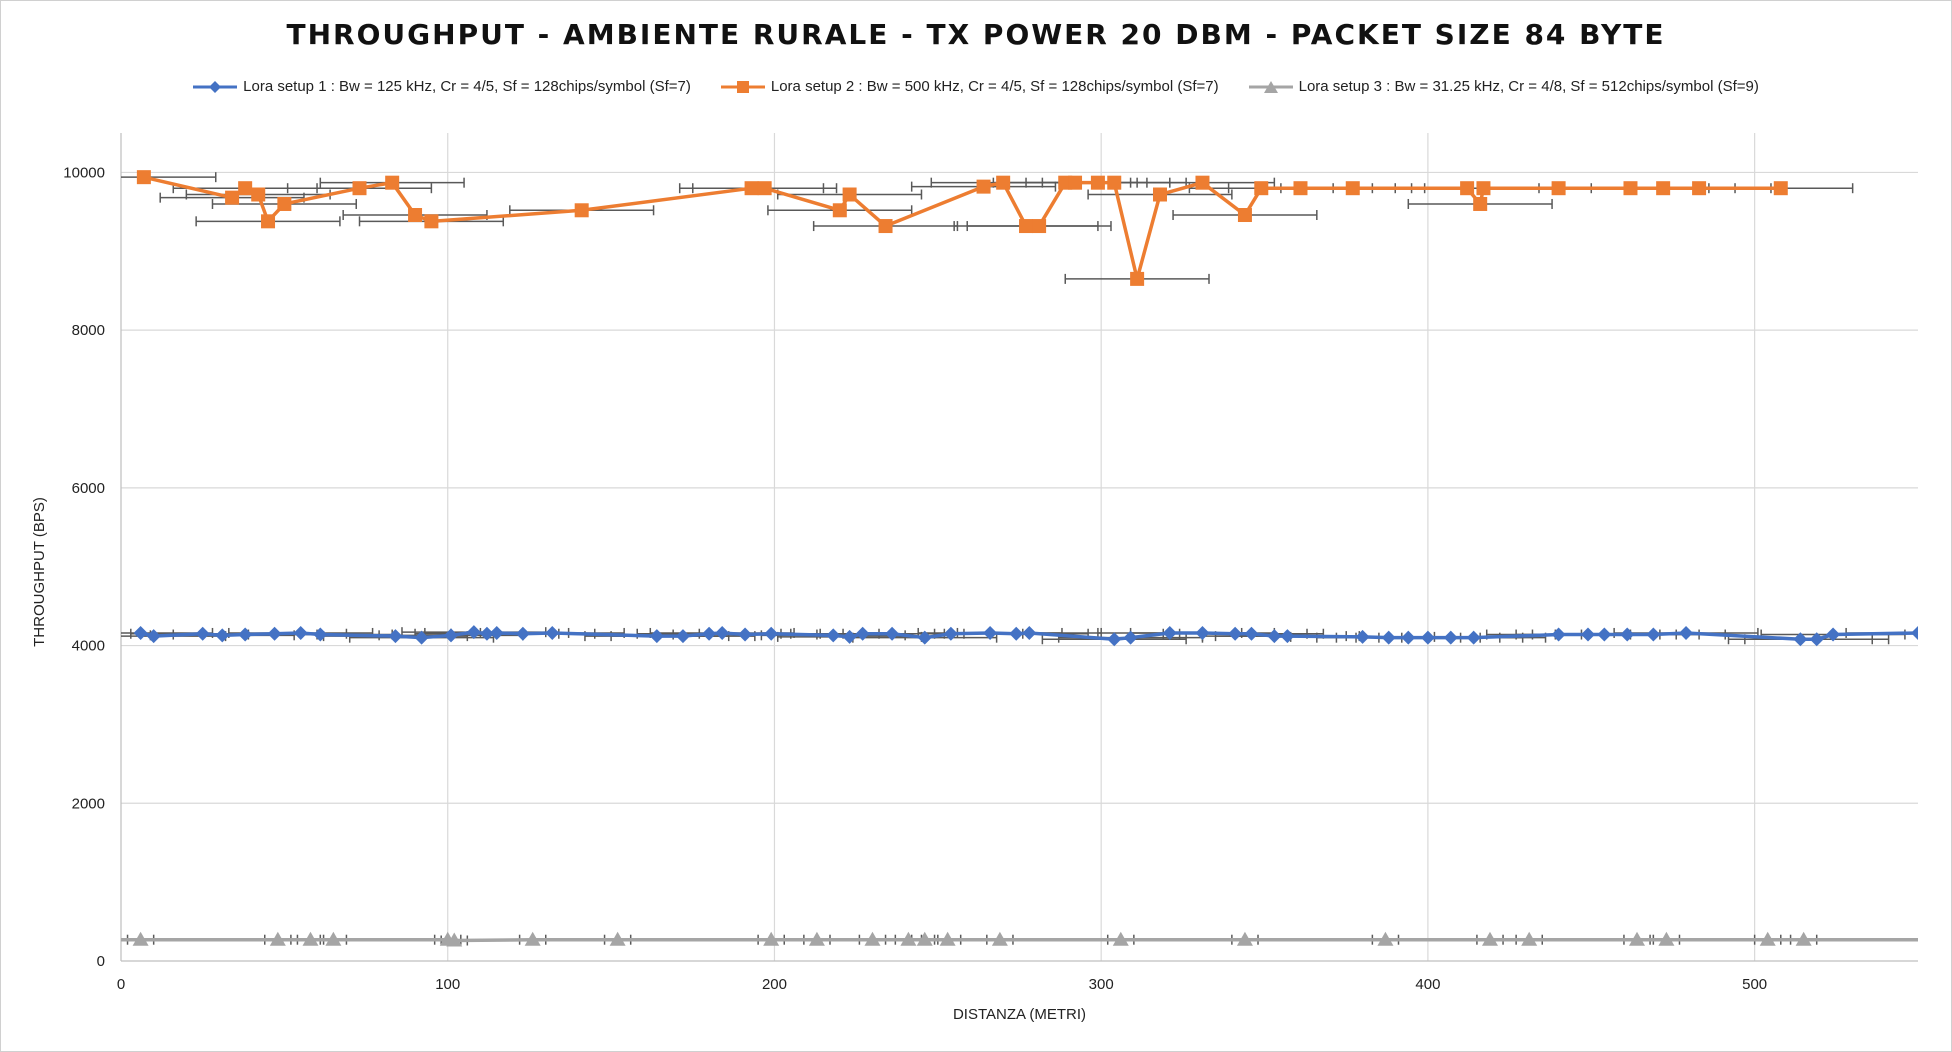 This screenshot has width=1952, height=1052. Describe the element at coordinates (447, 984) in the screenshot. I see `x-tick-label: 100` at that location.